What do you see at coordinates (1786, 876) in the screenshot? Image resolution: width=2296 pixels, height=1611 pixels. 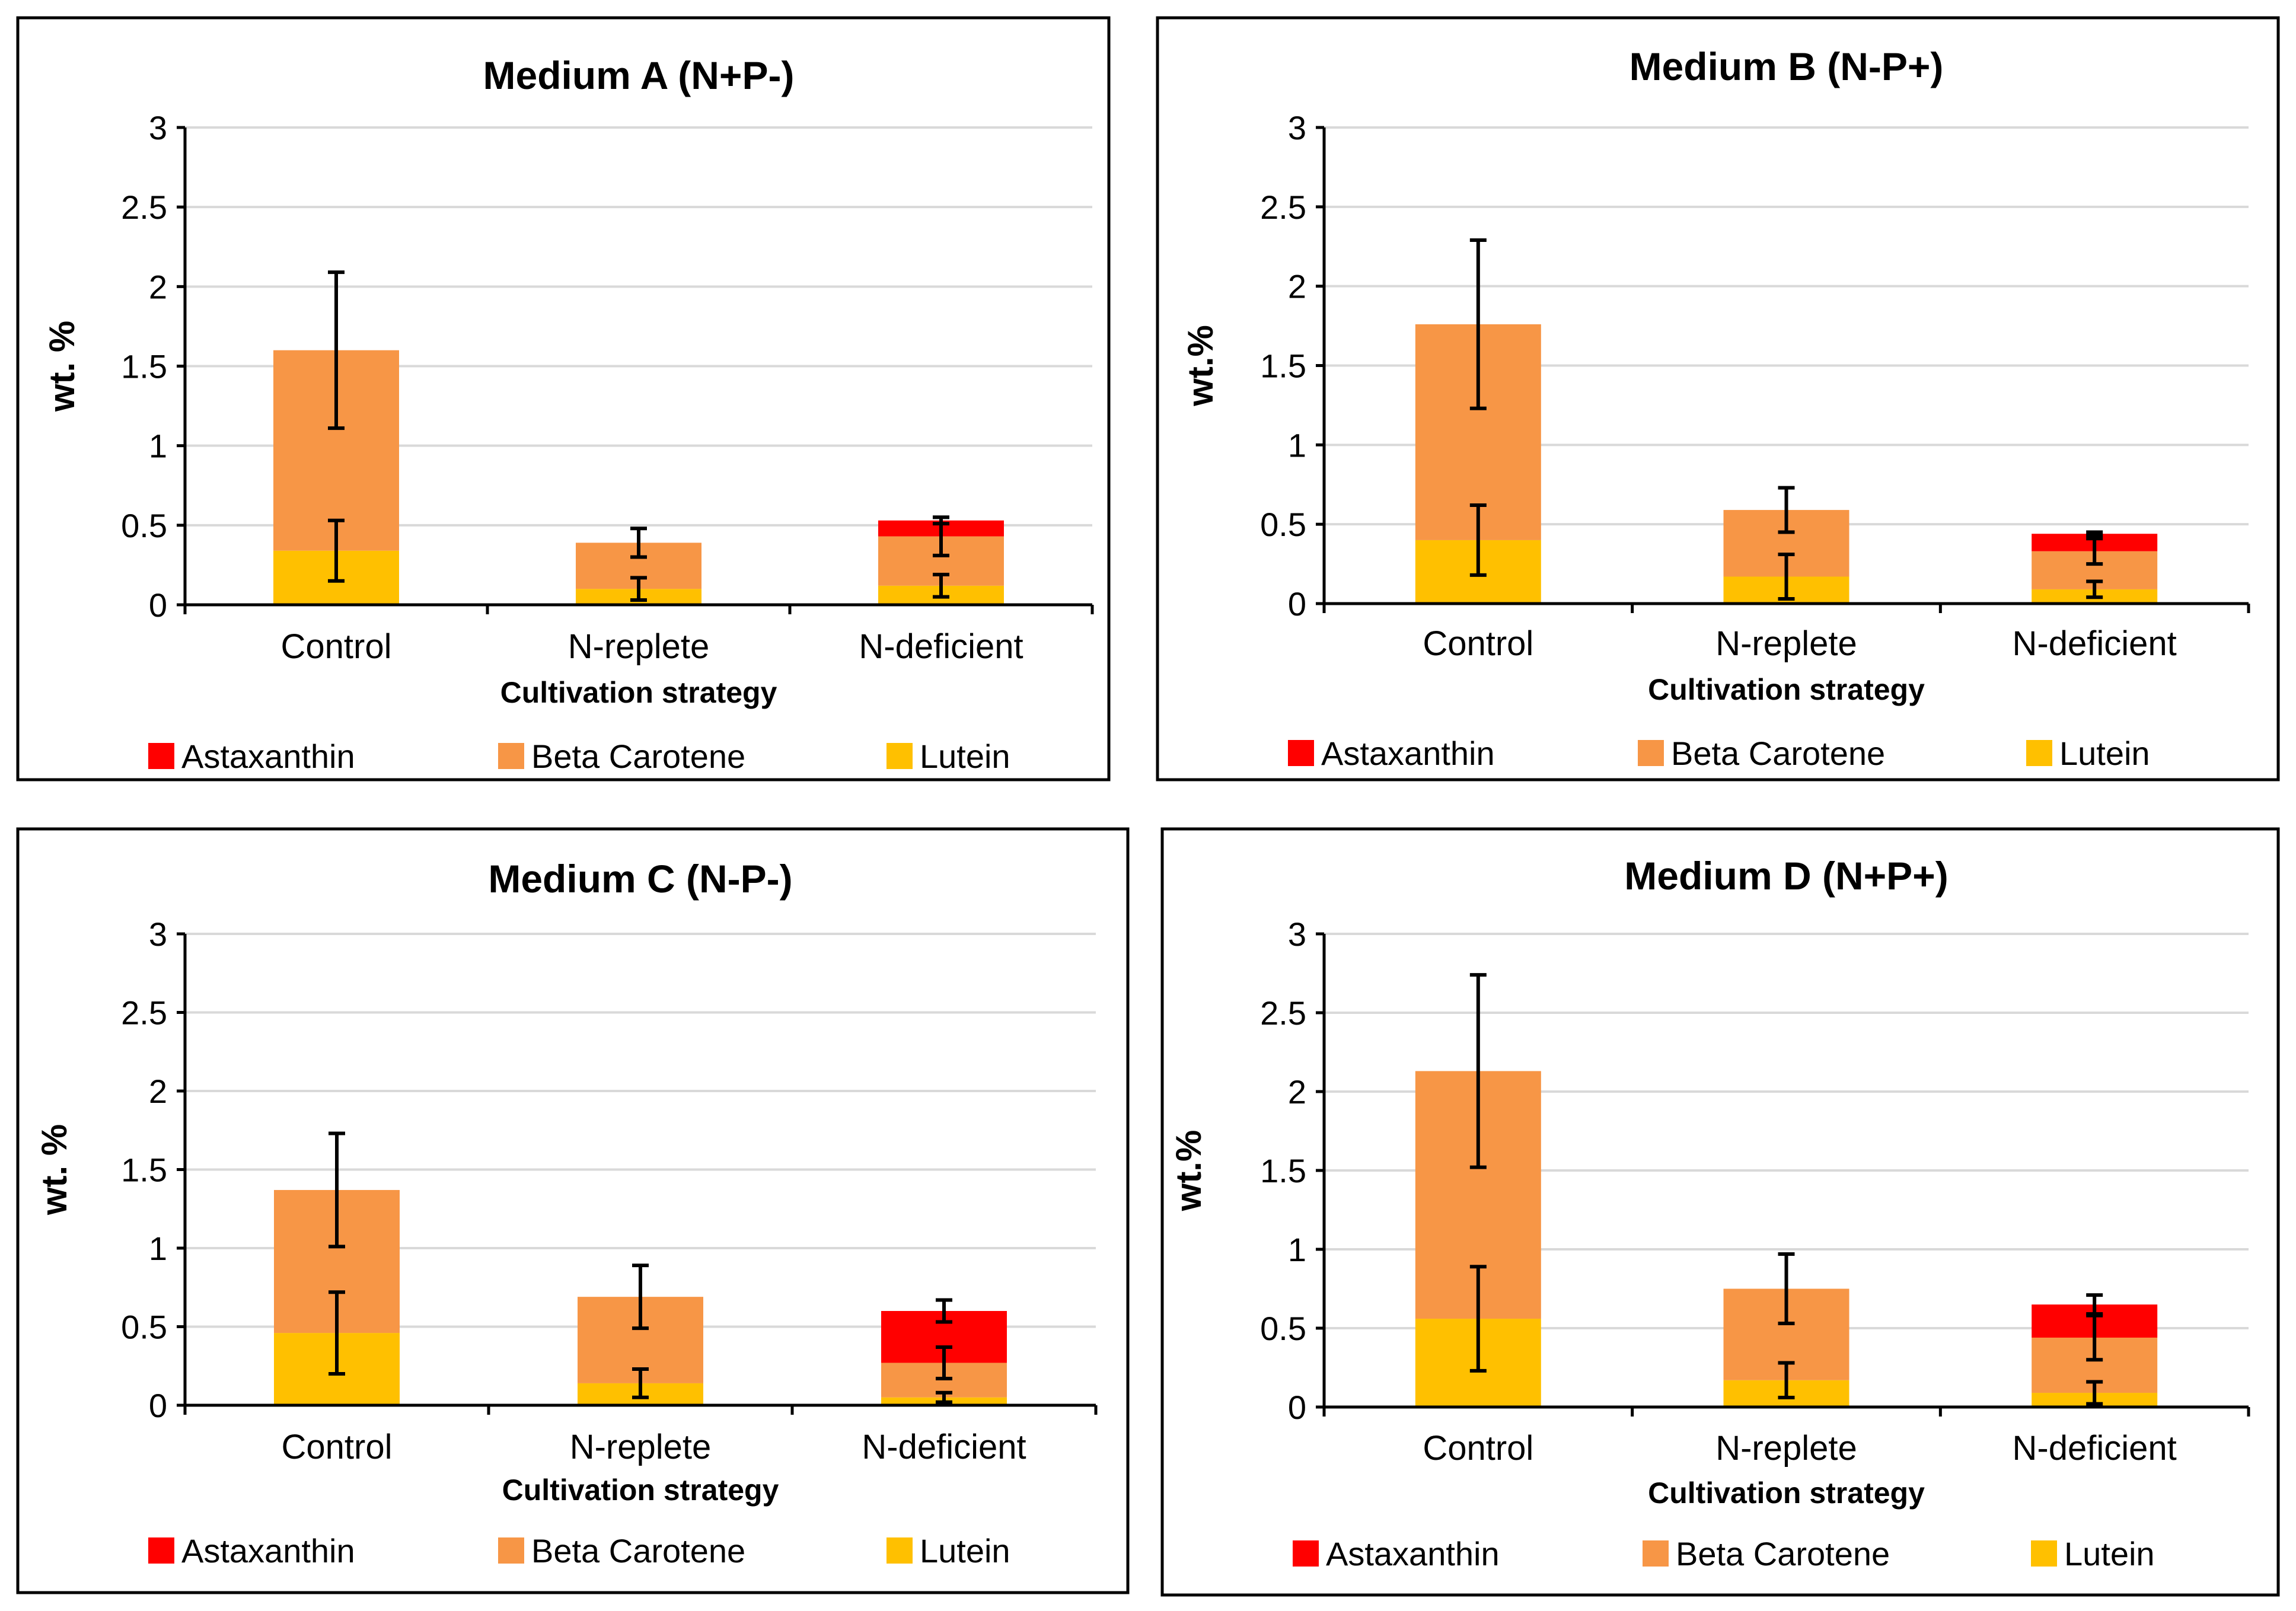 I see `chart-title: Medium D (N+P+)` at bounding box center [1786, 876].